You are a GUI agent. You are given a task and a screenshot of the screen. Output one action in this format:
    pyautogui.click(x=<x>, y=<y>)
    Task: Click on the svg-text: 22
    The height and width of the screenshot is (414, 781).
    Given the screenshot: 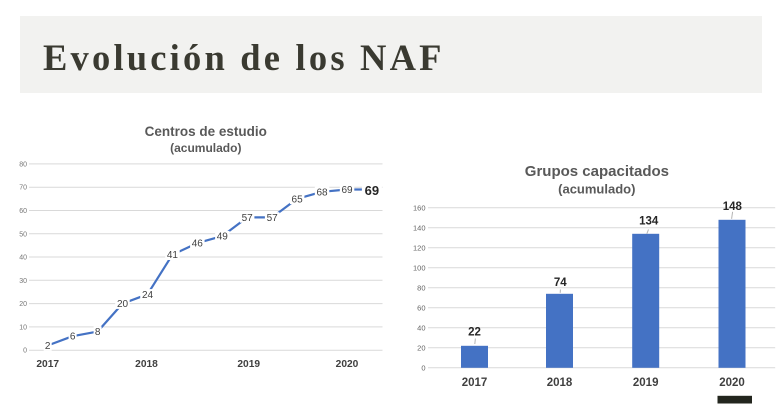 What is the action you would take?
    pyautogui.click(x=474, y=333)
    